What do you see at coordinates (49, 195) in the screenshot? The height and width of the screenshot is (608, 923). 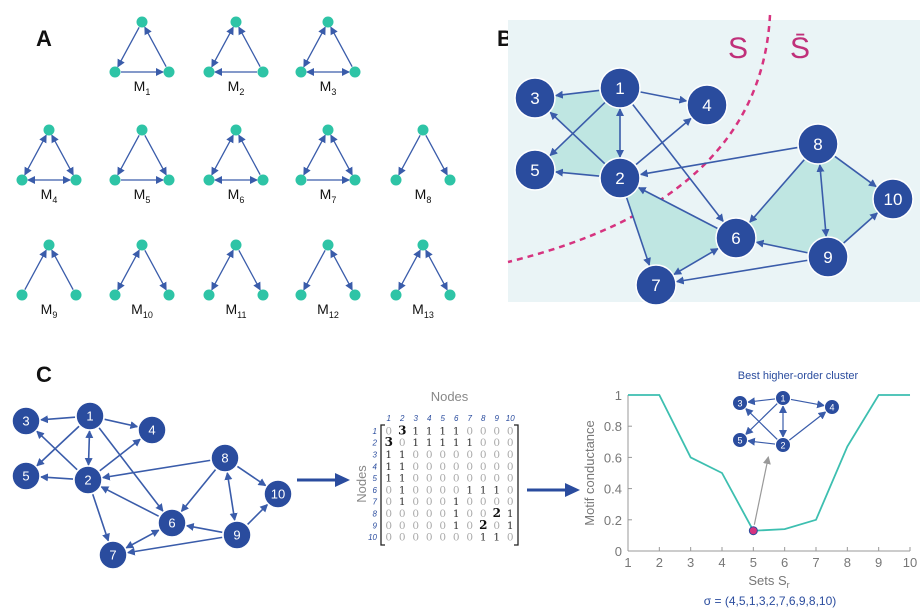 I see `motif-label: M4` at bounding box center [49, 195].